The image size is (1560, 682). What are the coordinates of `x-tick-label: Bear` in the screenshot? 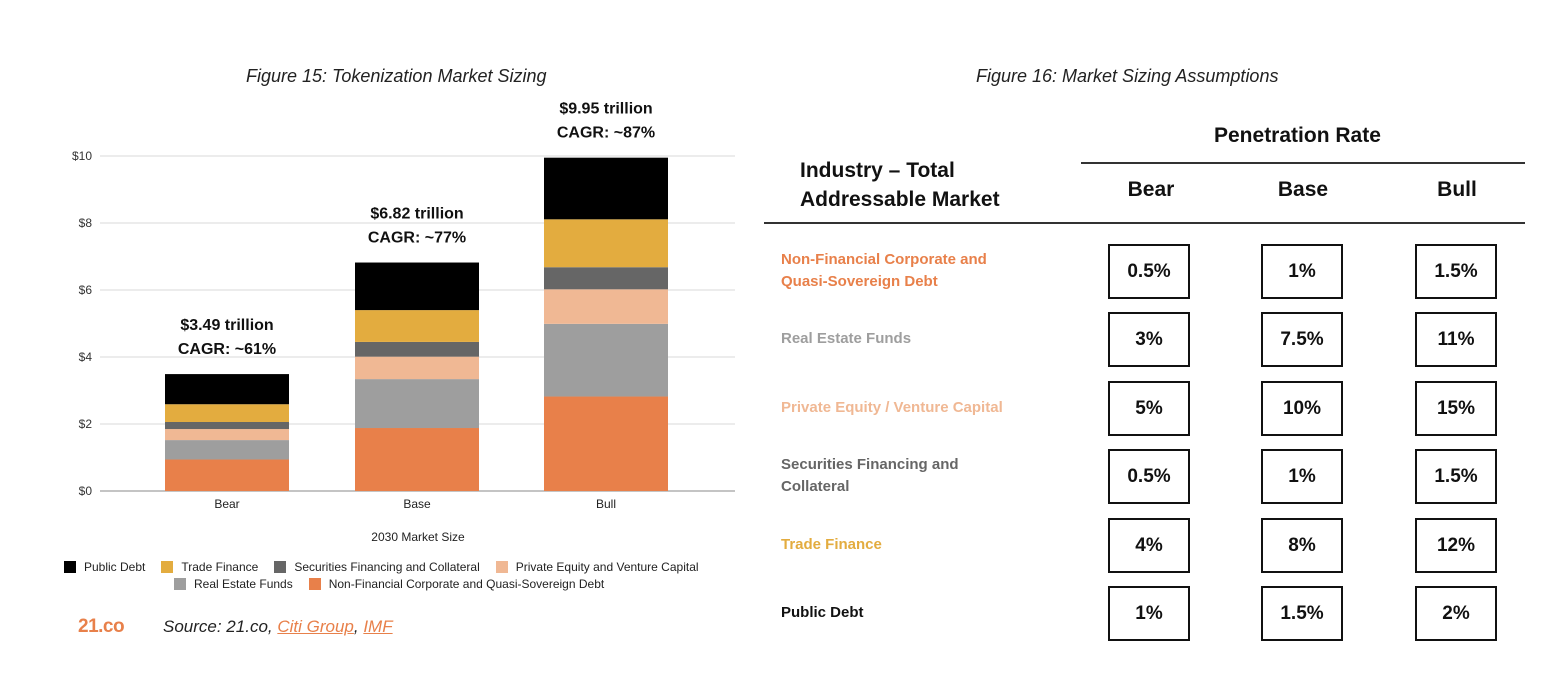 It's located at (226, 504).